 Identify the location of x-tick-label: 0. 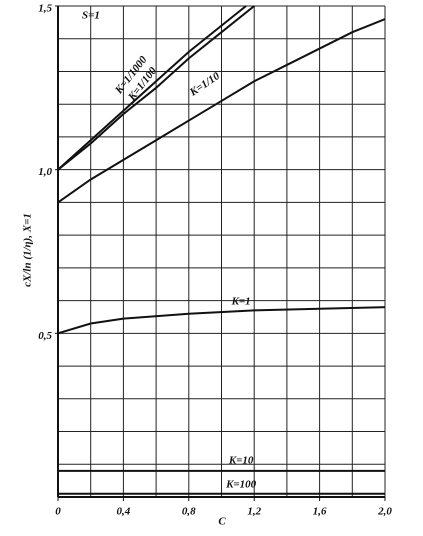
(58, 512).